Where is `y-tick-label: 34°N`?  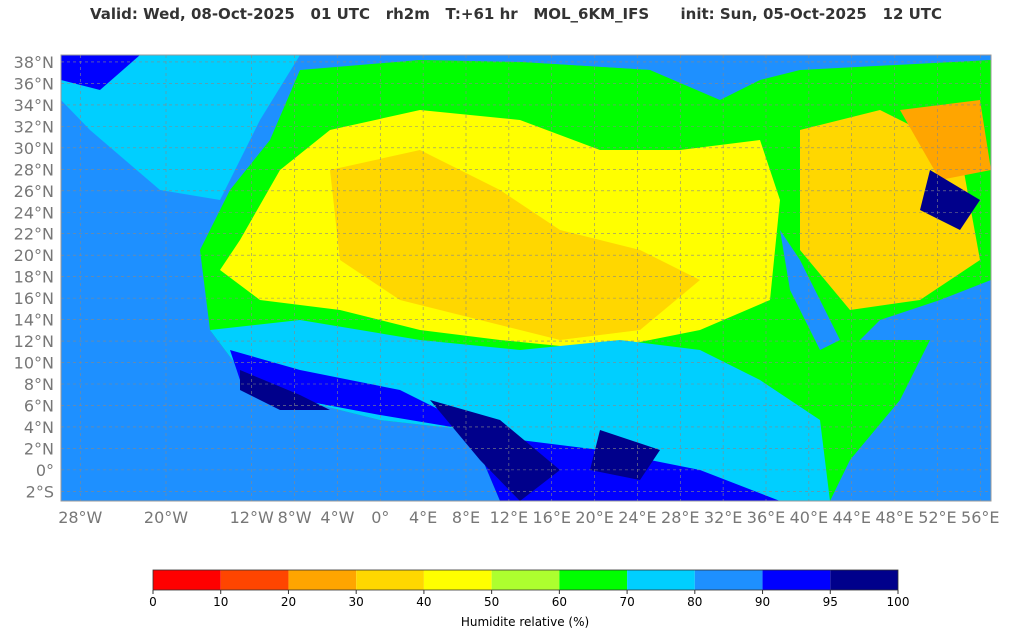
y-tick-label: 34°N is located at coordinates (34, 105).